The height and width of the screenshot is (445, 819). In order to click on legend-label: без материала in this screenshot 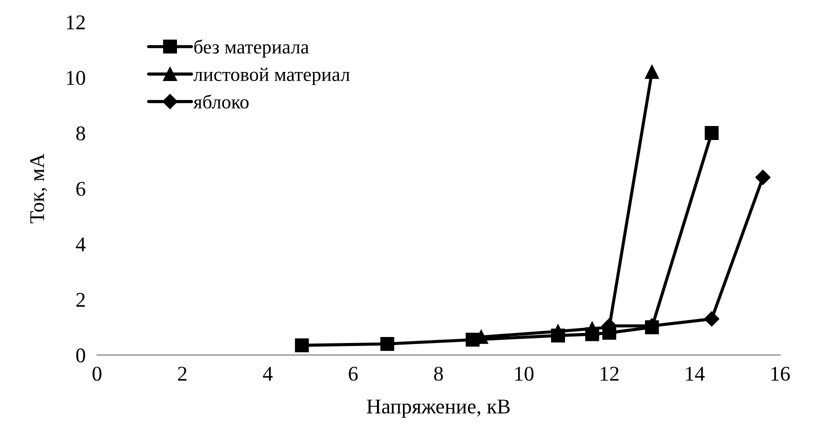, I will do `click(251, 49)`.